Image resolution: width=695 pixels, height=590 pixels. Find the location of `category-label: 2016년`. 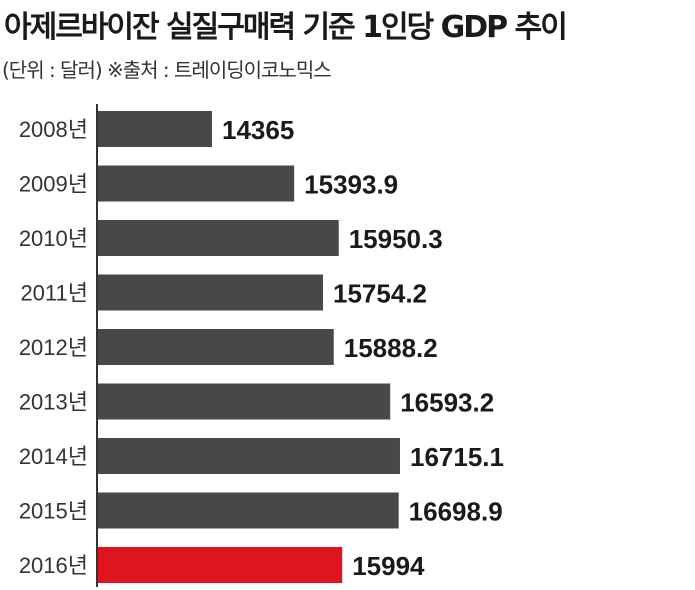

category-label: 2016년 is located at coordinates (53, 565).